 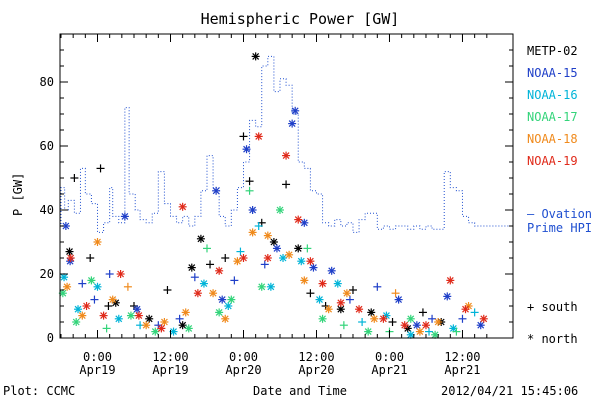 I want to click on x-tick-date-label: Apr20, so click(x=243, y=370).